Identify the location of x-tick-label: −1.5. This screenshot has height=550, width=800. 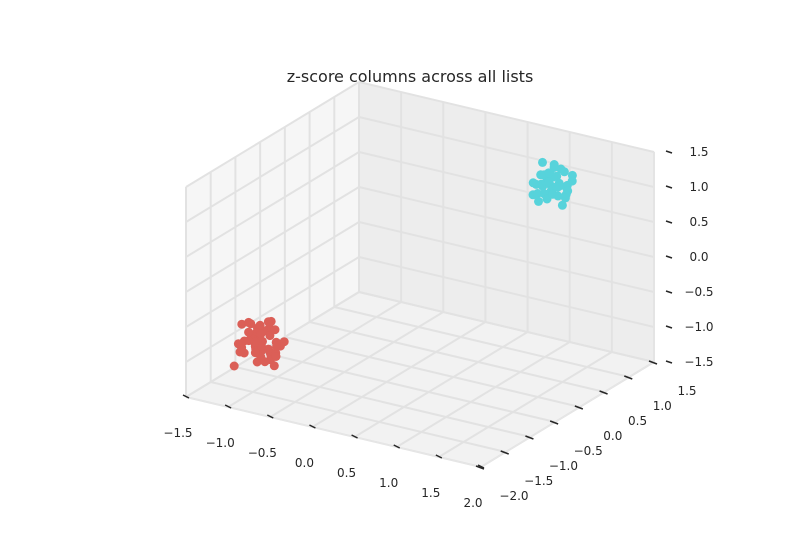
(177, 433).